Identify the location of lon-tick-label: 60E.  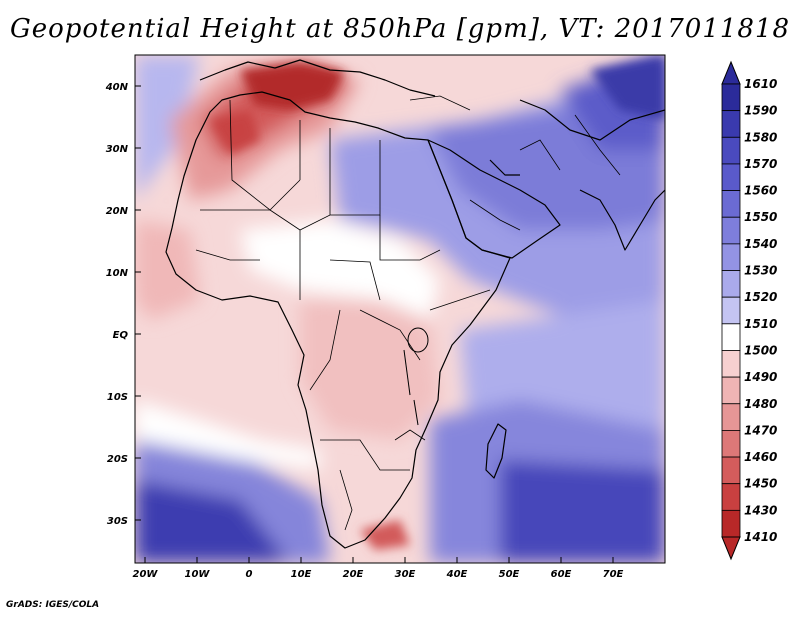
(561, 574).